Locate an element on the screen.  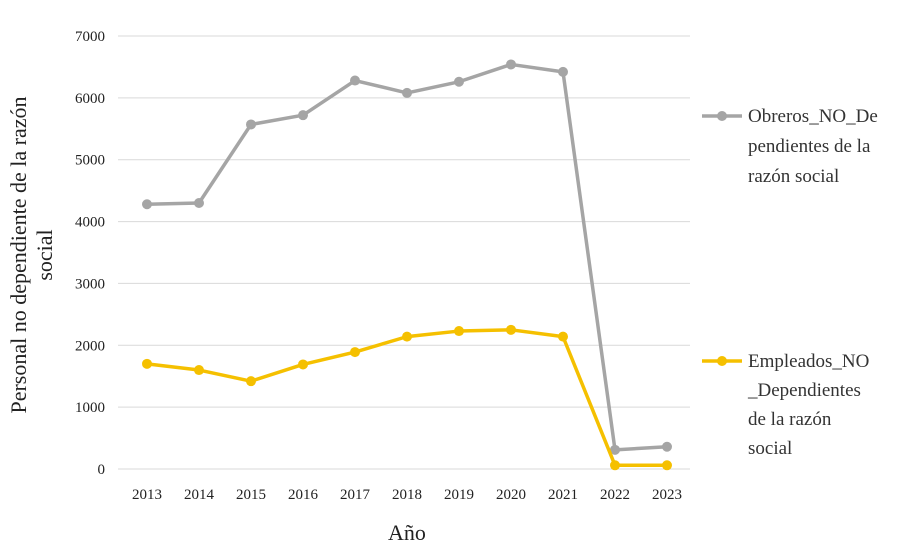
legend-label-line: Obreros_NO_De is located at coordinates (813, 116).